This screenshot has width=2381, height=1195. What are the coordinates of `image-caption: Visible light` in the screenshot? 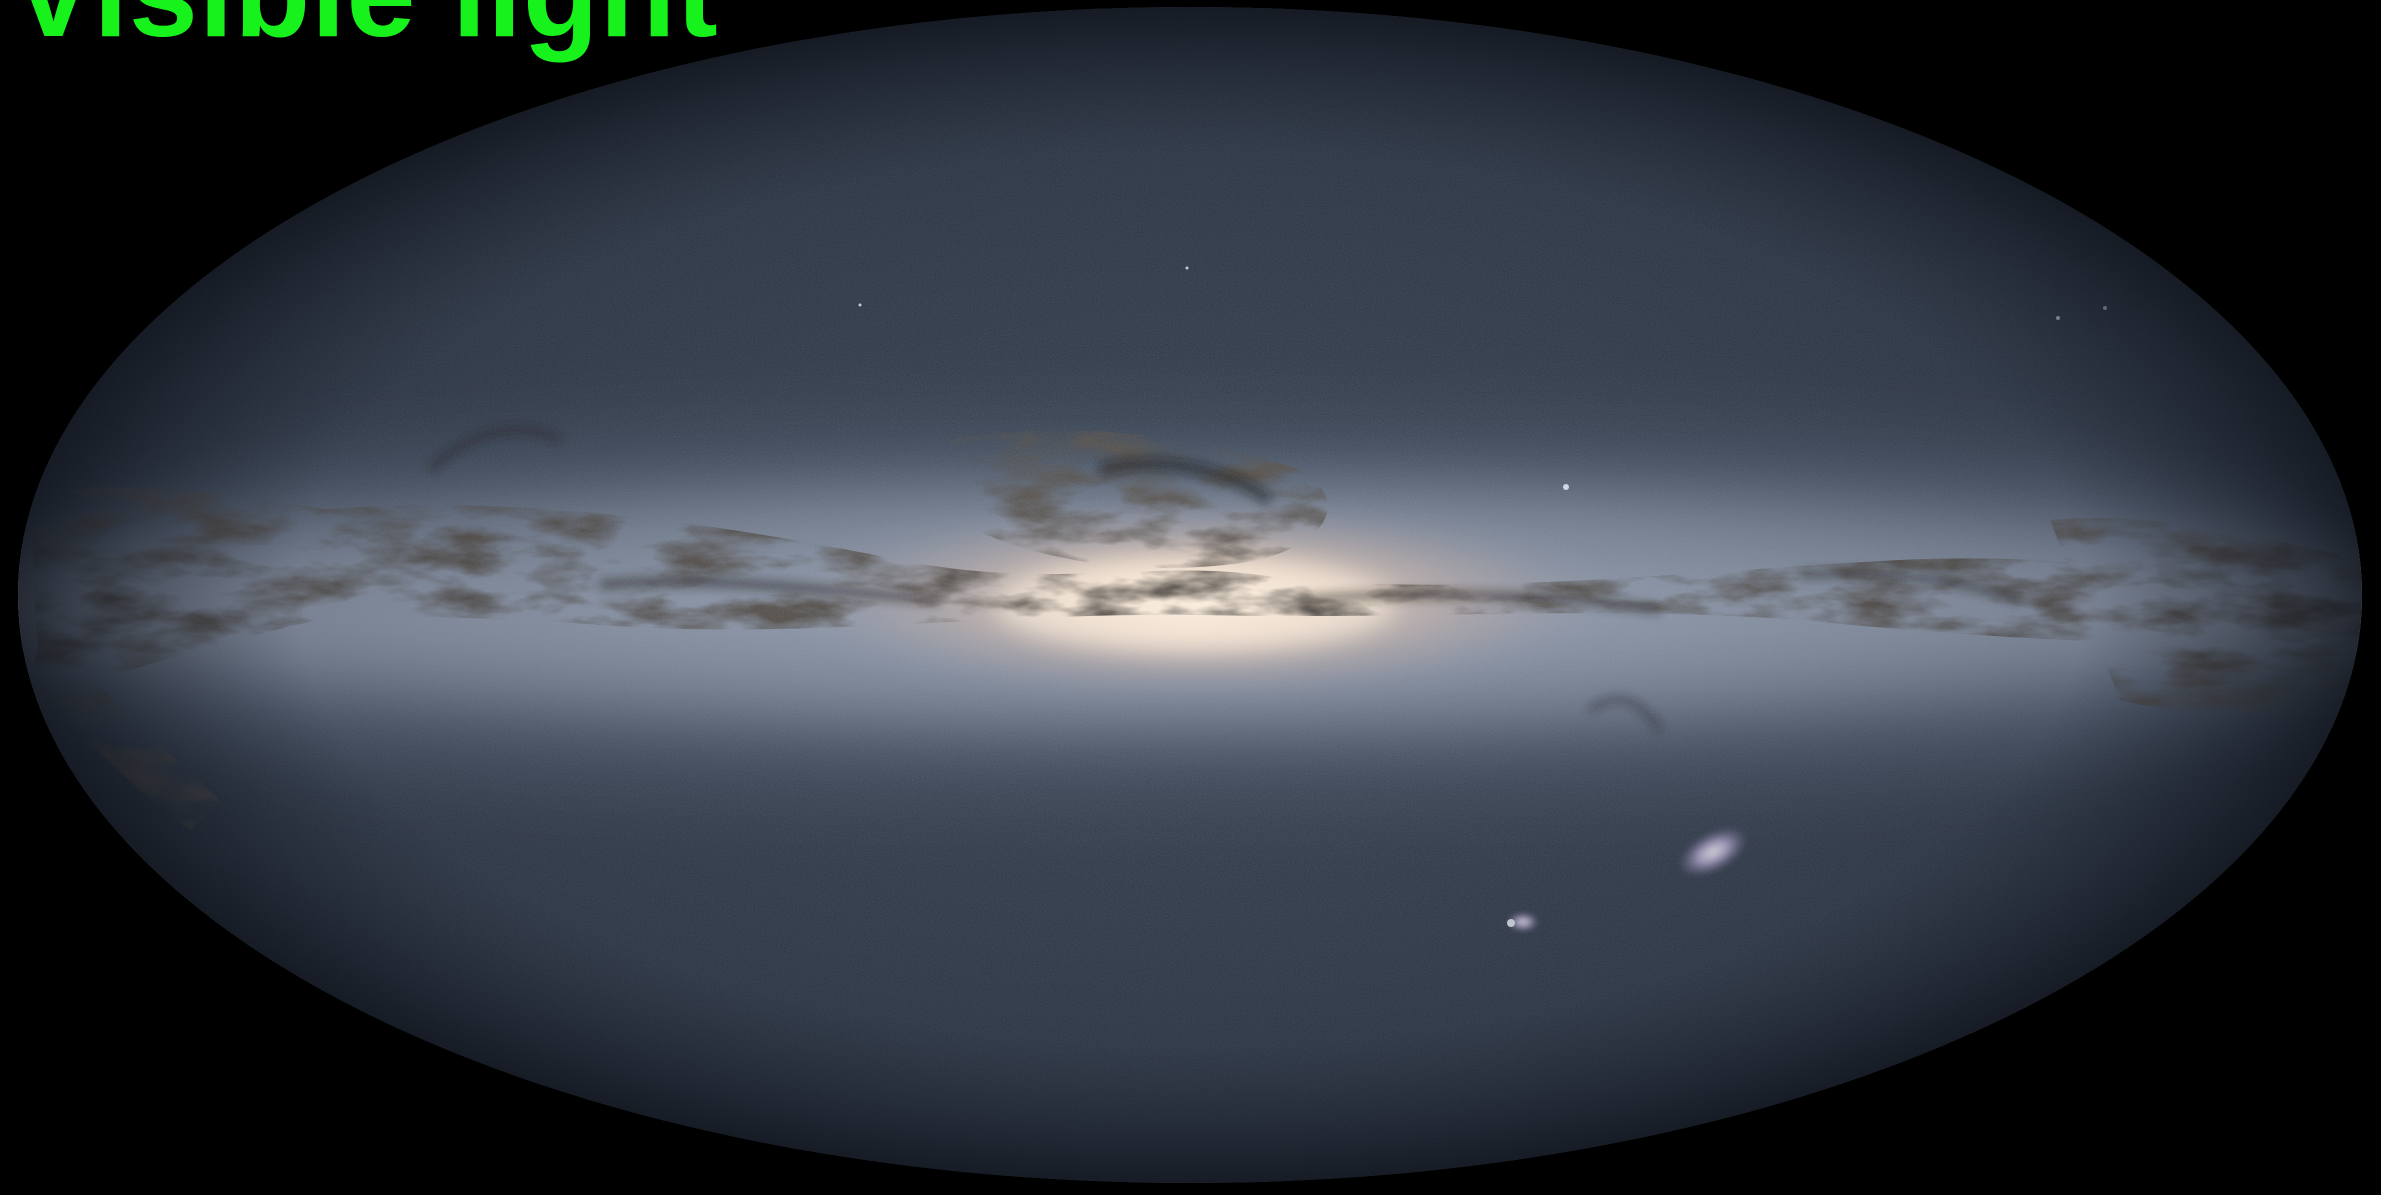 It's located at (365, 28).